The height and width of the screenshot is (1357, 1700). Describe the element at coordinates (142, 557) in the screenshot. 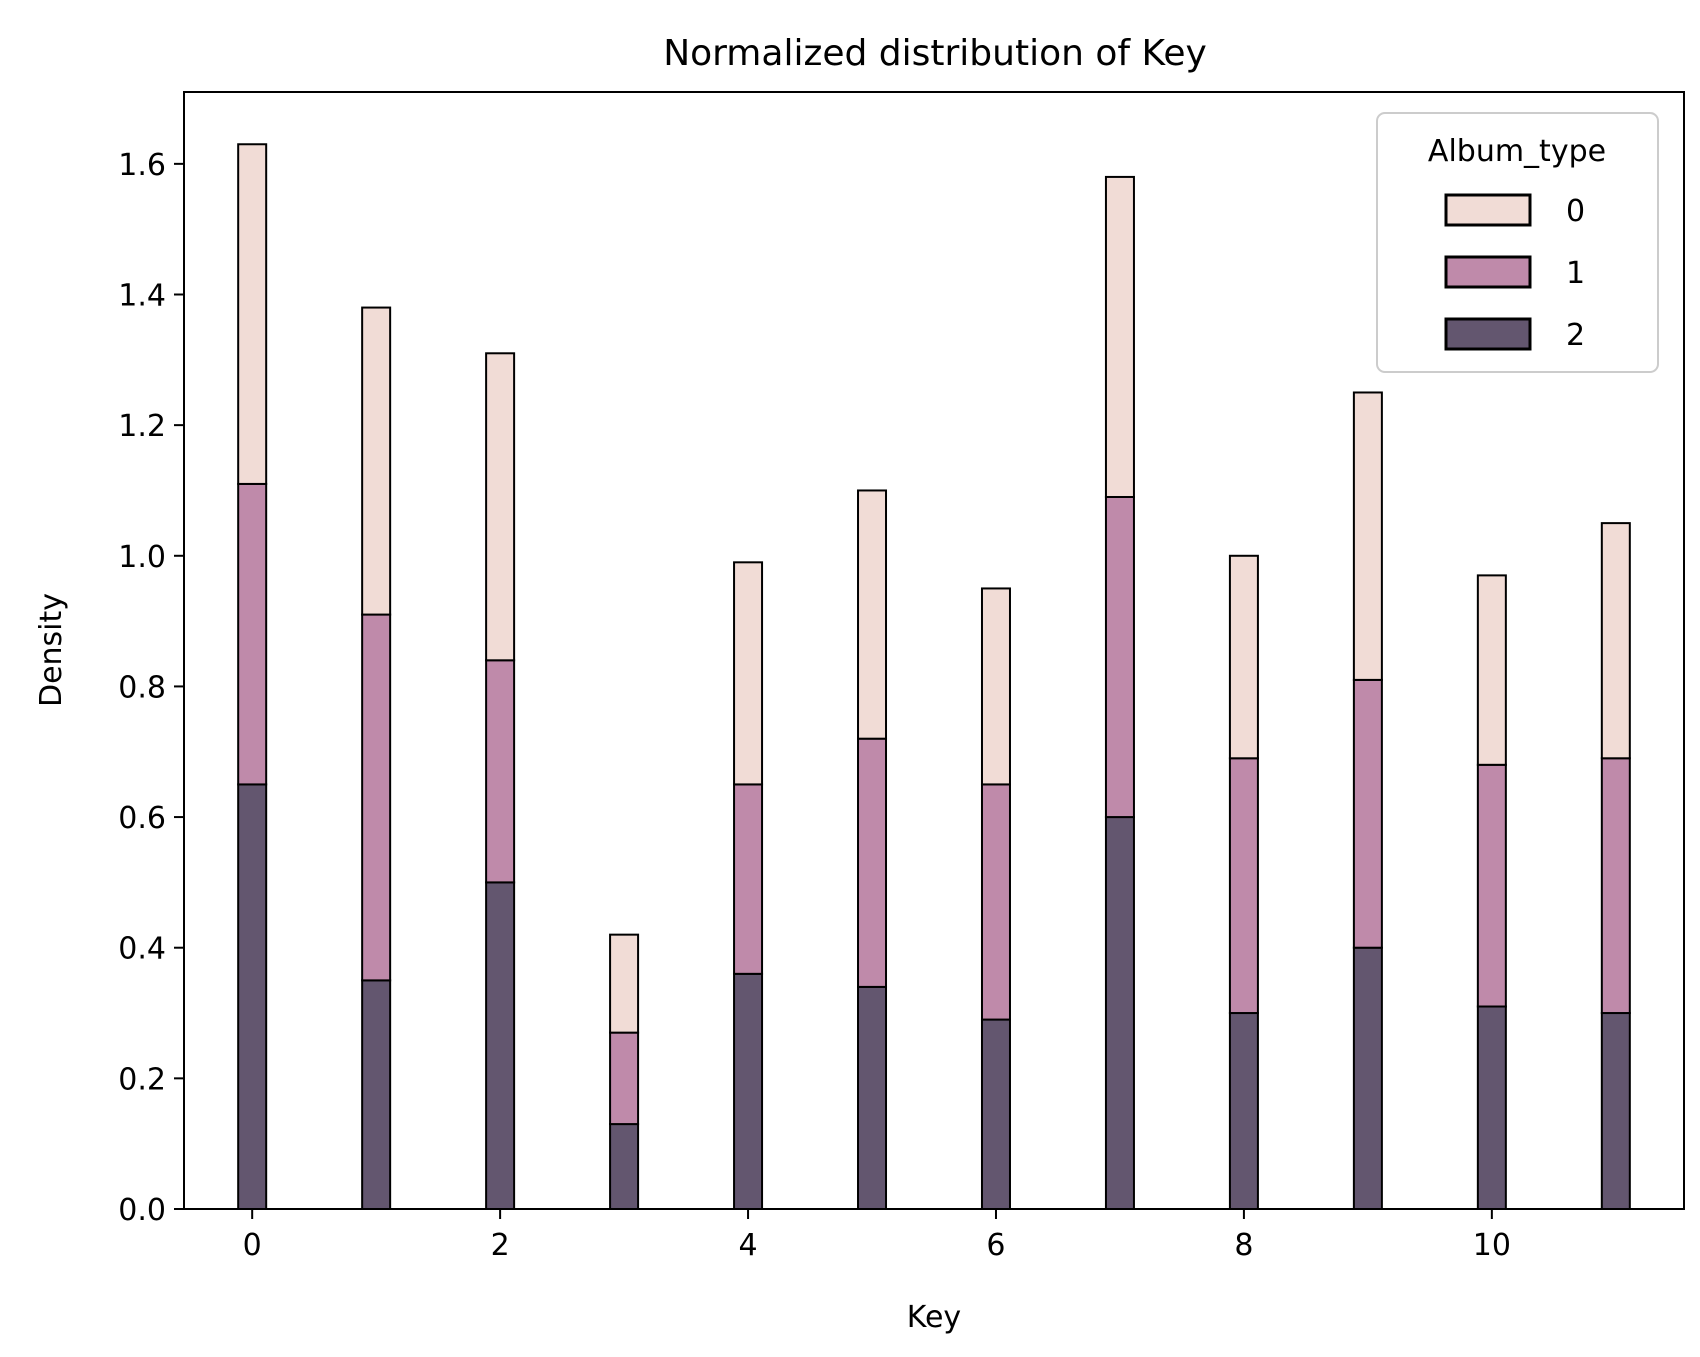

I see `y-tick-label: 1.0` at that location.